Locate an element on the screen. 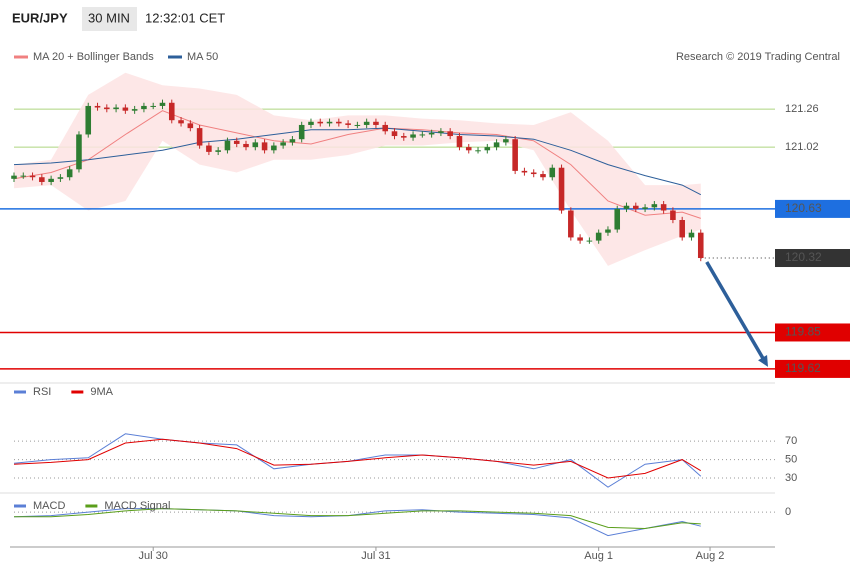 The image size is (850, 576). legend-label: MA 50 is located at coordinates (202, 57).